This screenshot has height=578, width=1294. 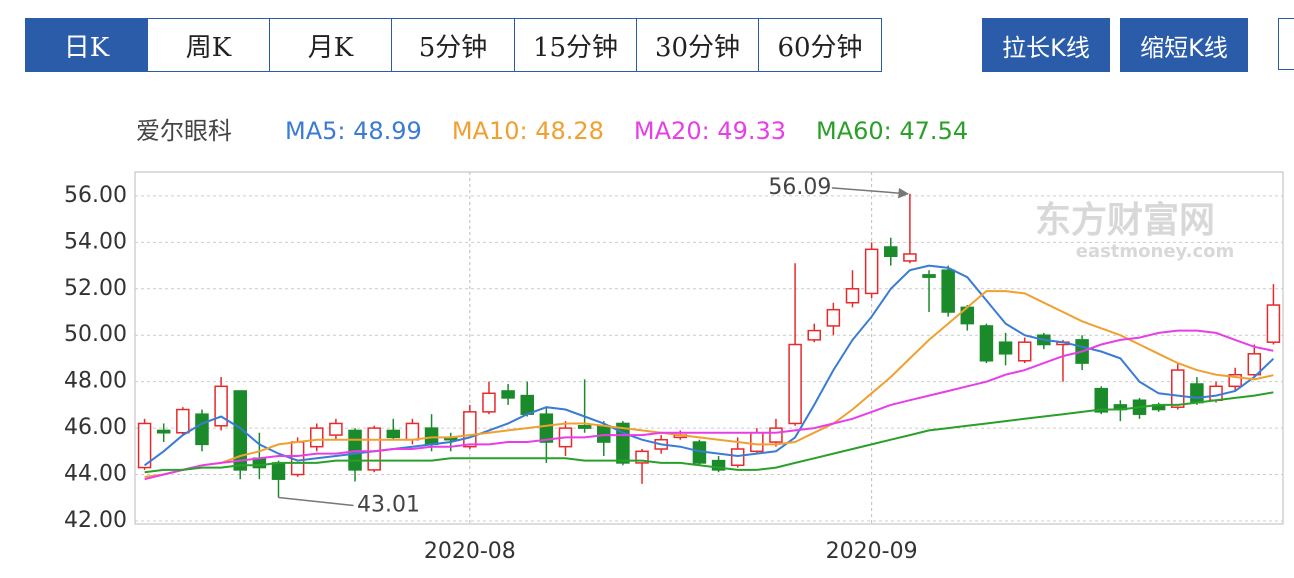 What do you see at coordinates (86, 45) in the screenshot?
I see `tab: 日K` at bounding box center [86, 45].